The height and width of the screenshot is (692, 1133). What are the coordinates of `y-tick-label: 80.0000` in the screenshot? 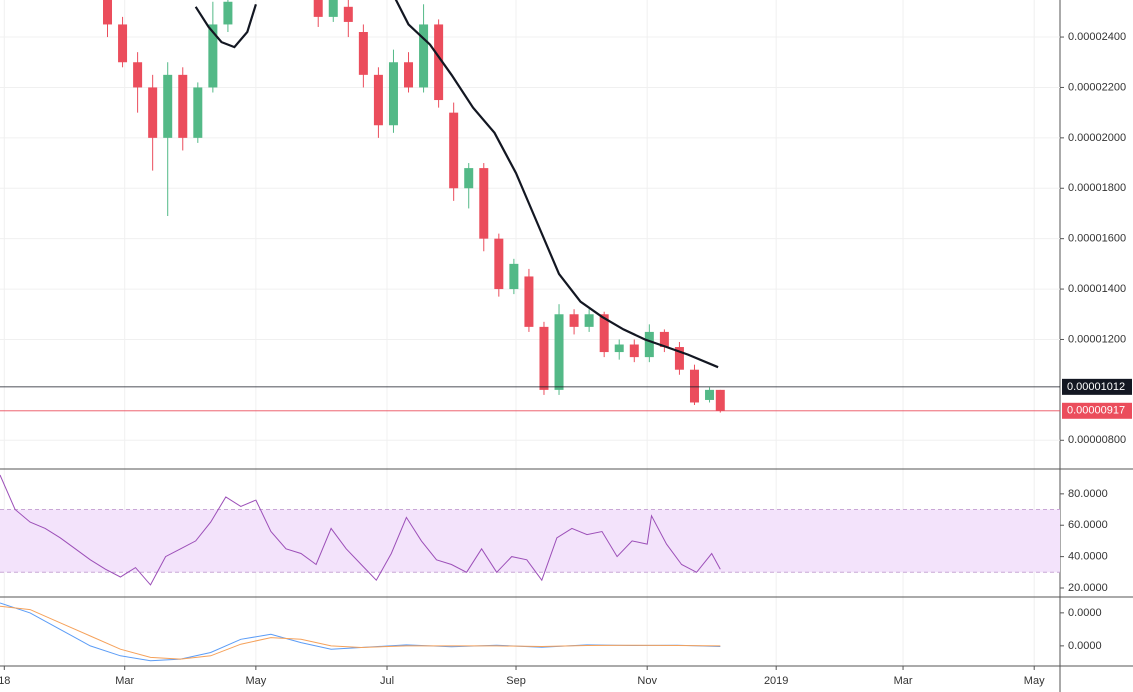 It's located at (1088, 494).